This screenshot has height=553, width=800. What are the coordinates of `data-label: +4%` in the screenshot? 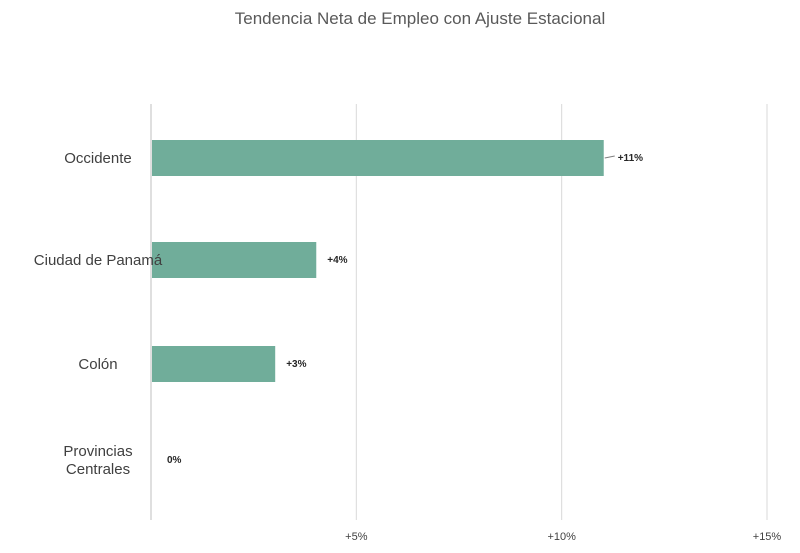 It's located at (337, 260).